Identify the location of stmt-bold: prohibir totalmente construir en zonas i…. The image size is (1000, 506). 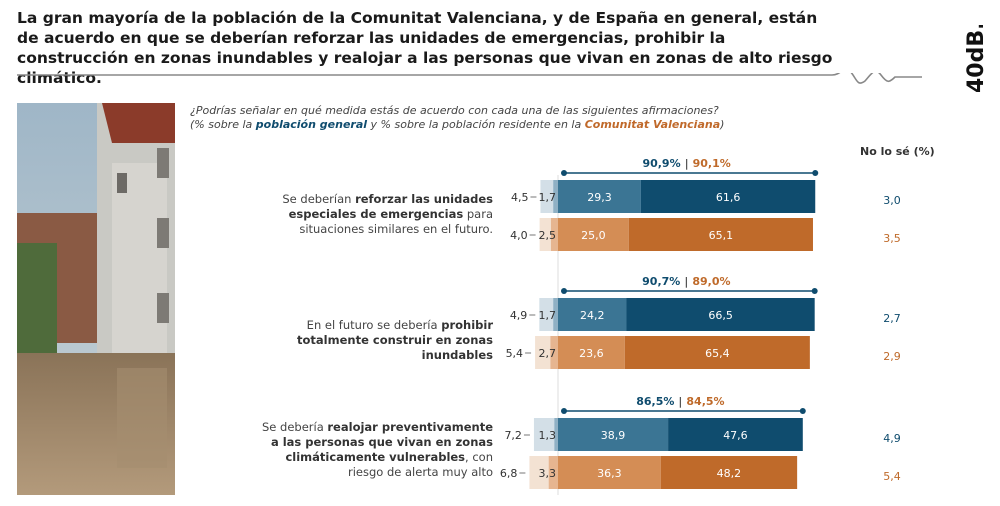
(395, 340).